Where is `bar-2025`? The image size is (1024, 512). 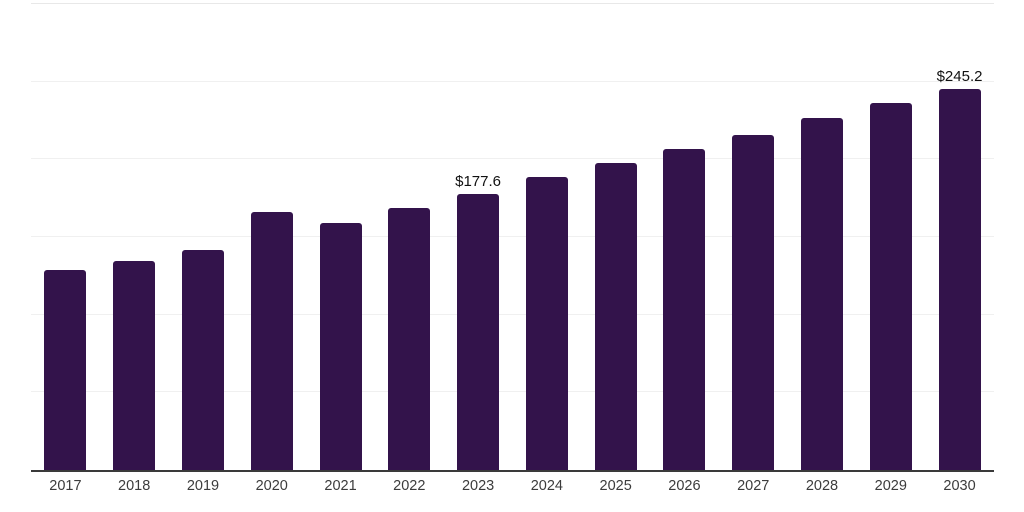
bar-2025 is located at coordinates (615, 316).